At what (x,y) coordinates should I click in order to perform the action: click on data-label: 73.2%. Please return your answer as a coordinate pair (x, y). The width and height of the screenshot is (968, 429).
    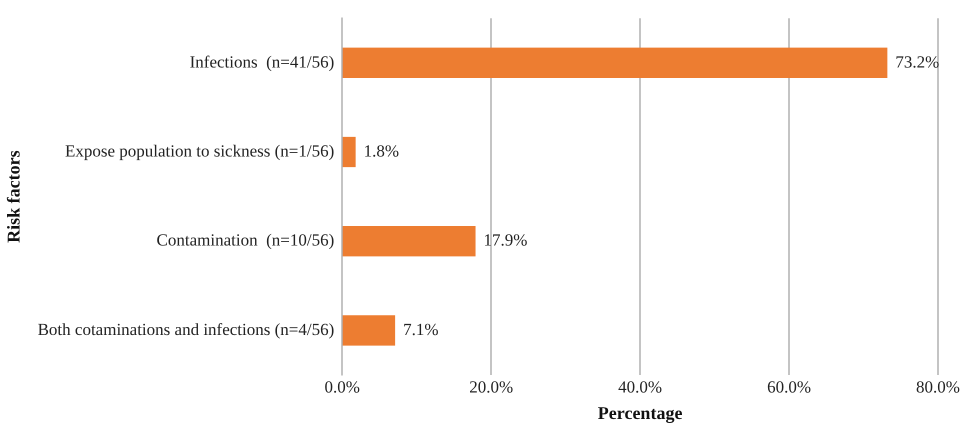
    Looking at the image, I should click on (917, 62).